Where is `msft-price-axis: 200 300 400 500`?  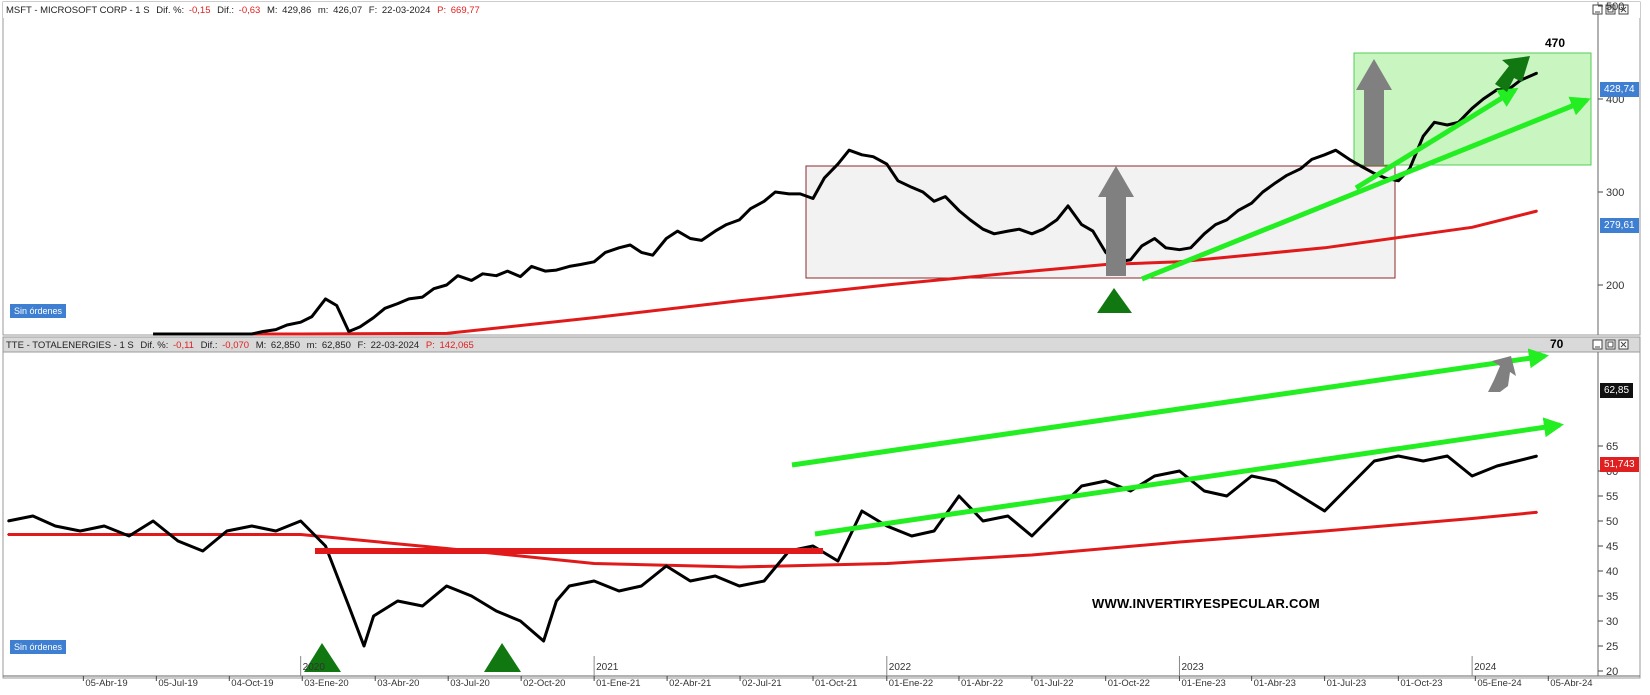
msft-price-axis: 200 300 400 500 is located at coordinates (1611, 146).